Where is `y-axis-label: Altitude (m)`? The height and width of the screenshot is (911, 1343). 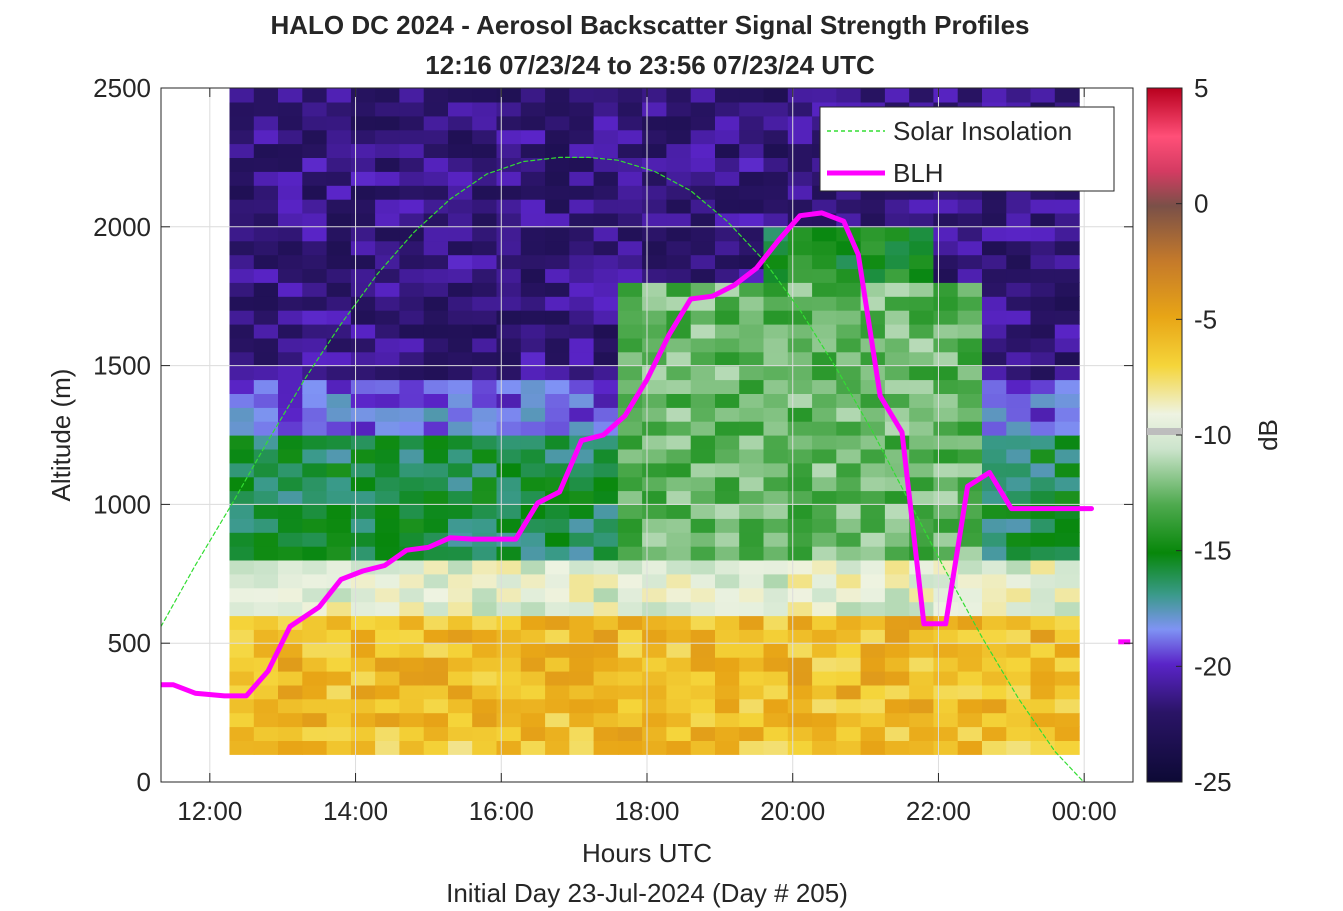
y-axis-label: Altitude (m) is located at coordinates (61, 435).